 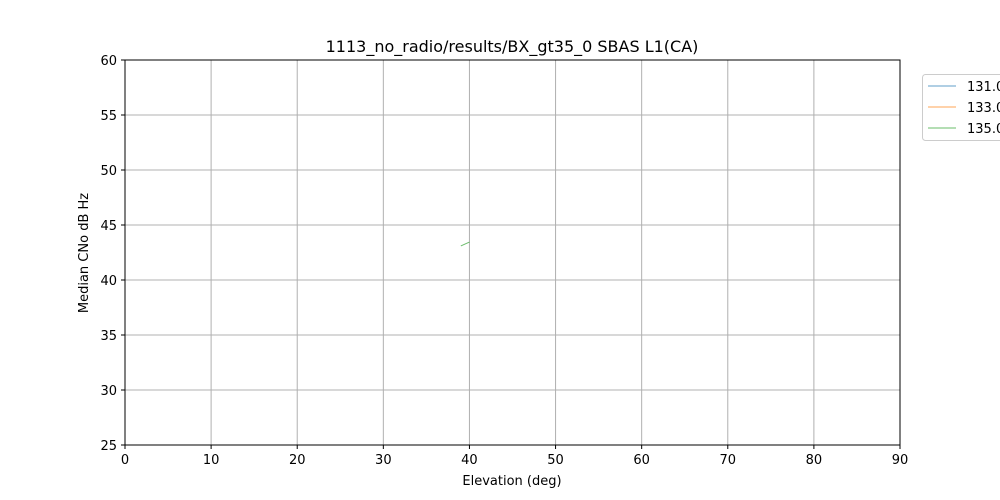 I want to click on legend-label: 131.0, so click(x=983, y=87).